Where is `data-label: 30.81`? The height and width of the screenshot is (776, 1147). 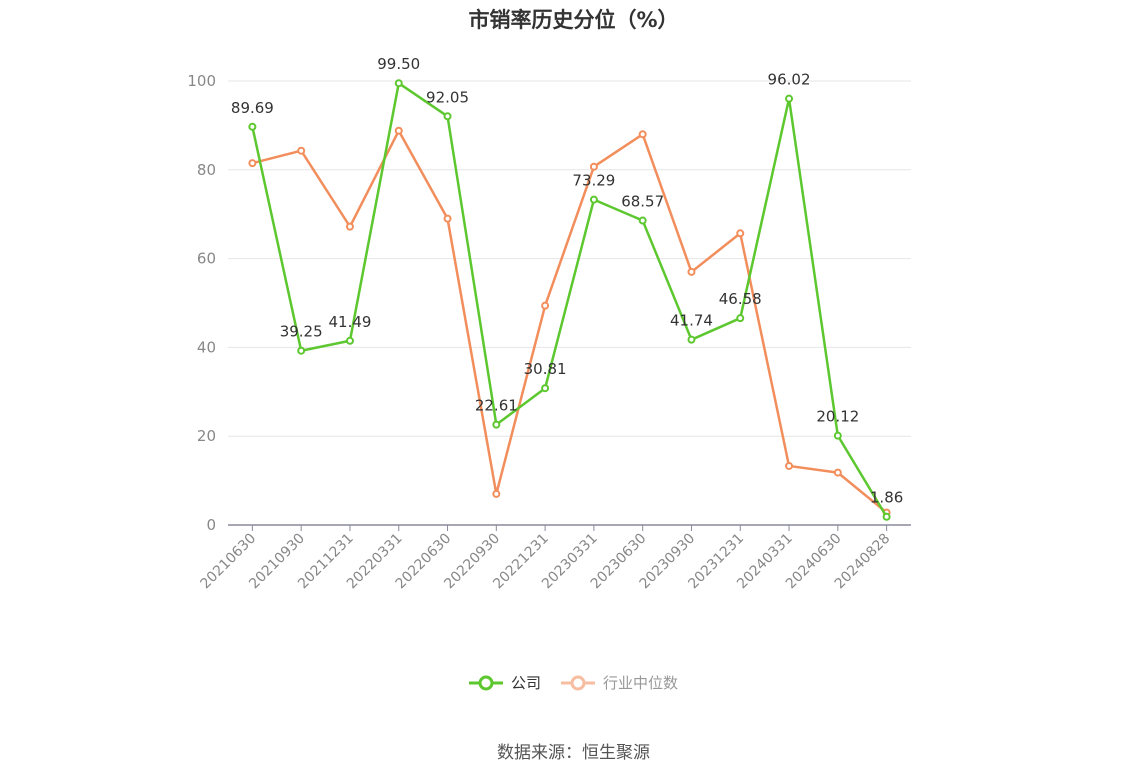
data-label: 30.81 is located at coordinates (545, 369).